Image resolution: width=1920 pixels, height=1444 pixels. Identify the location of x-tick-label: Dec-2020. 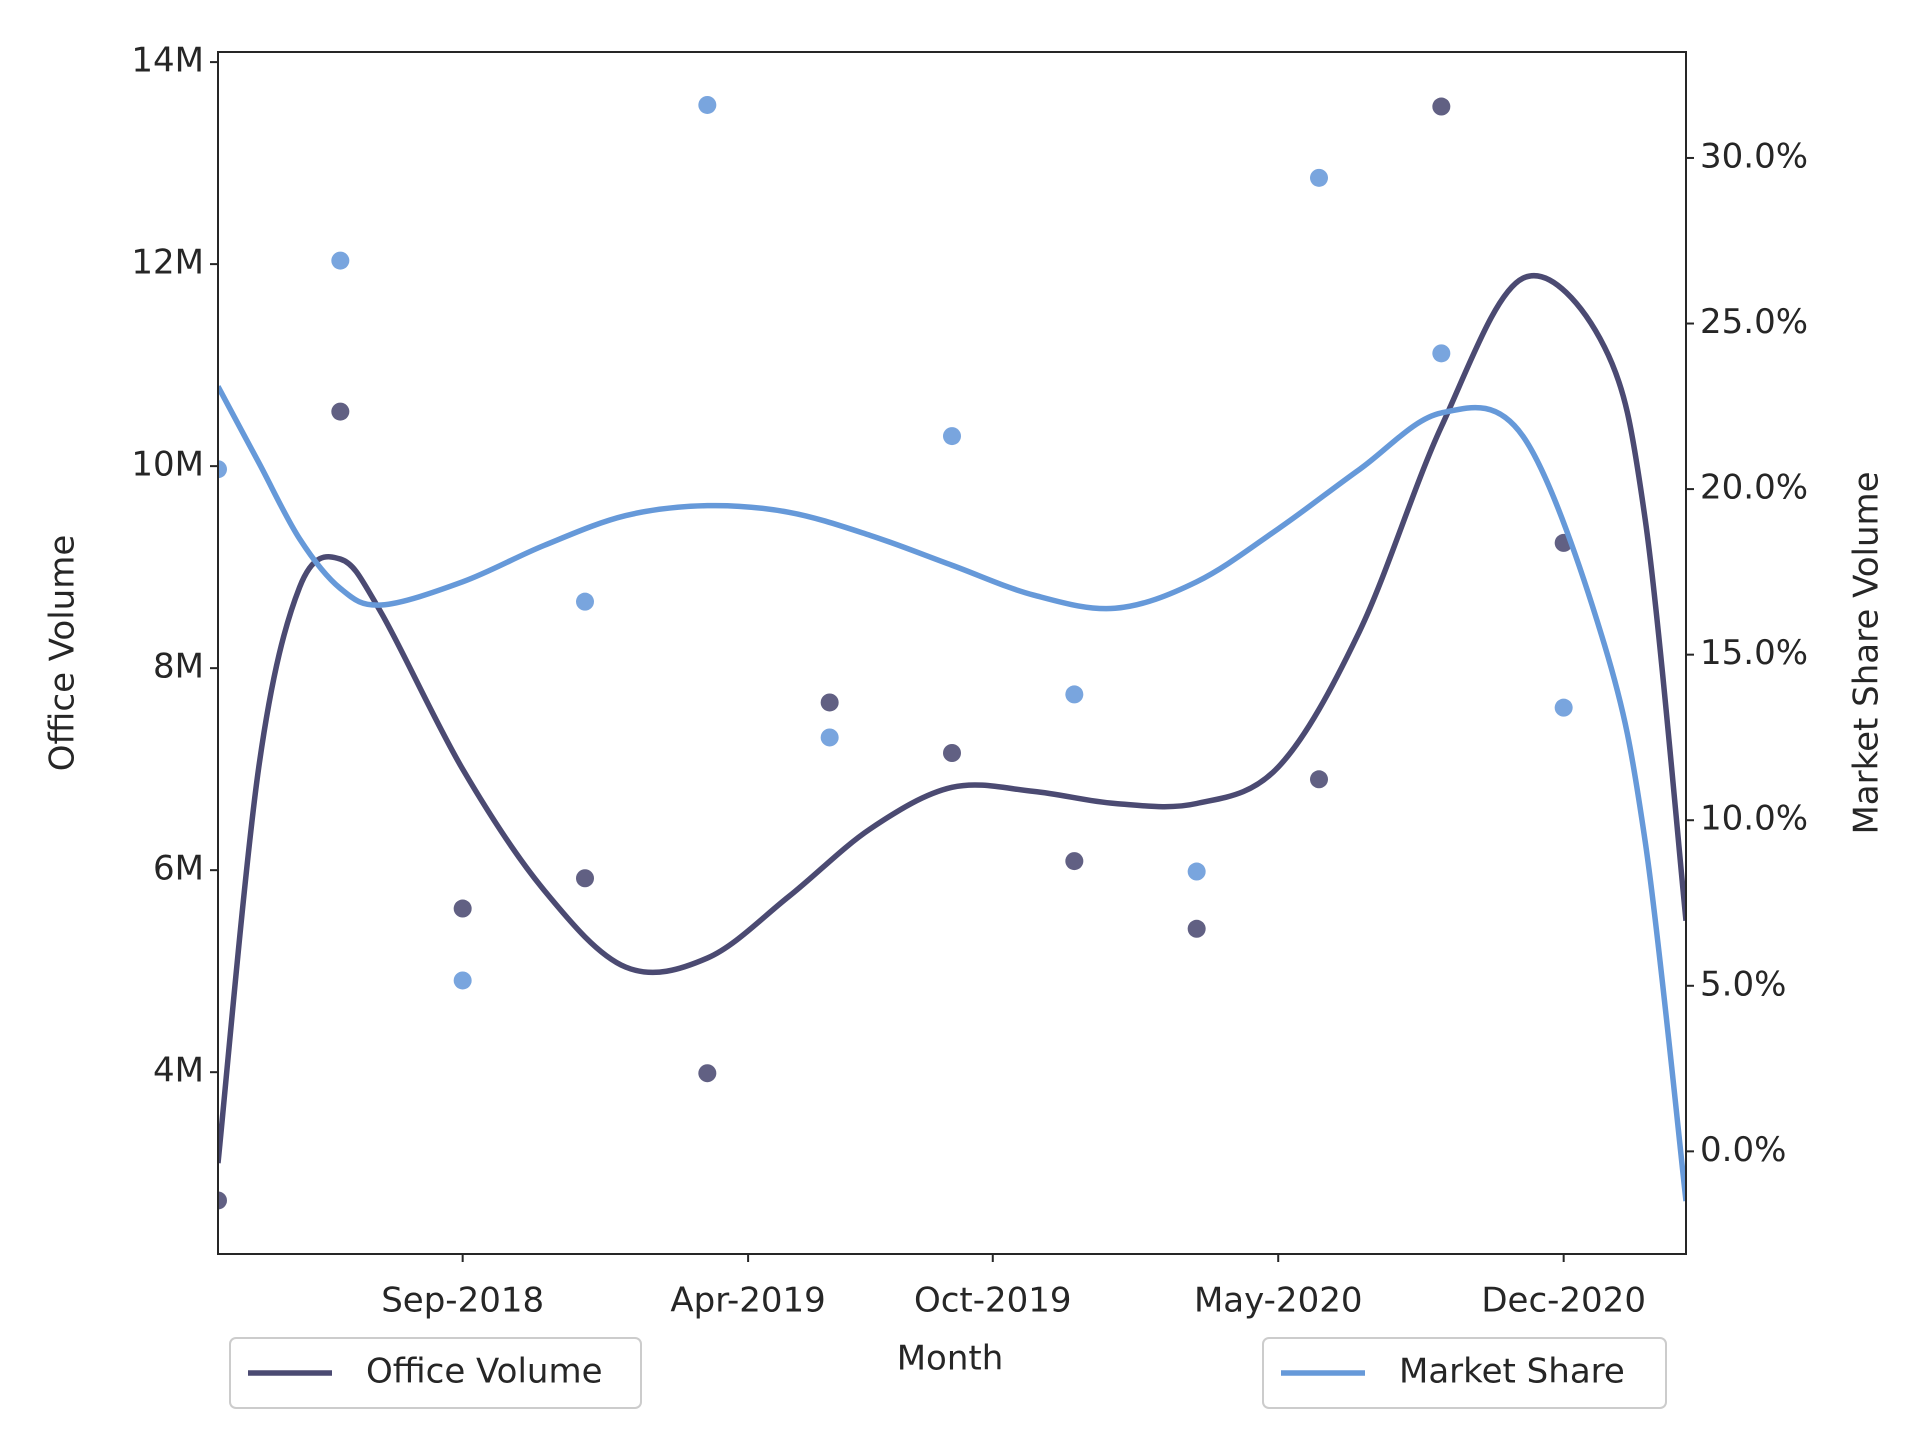
(1563, 1301).